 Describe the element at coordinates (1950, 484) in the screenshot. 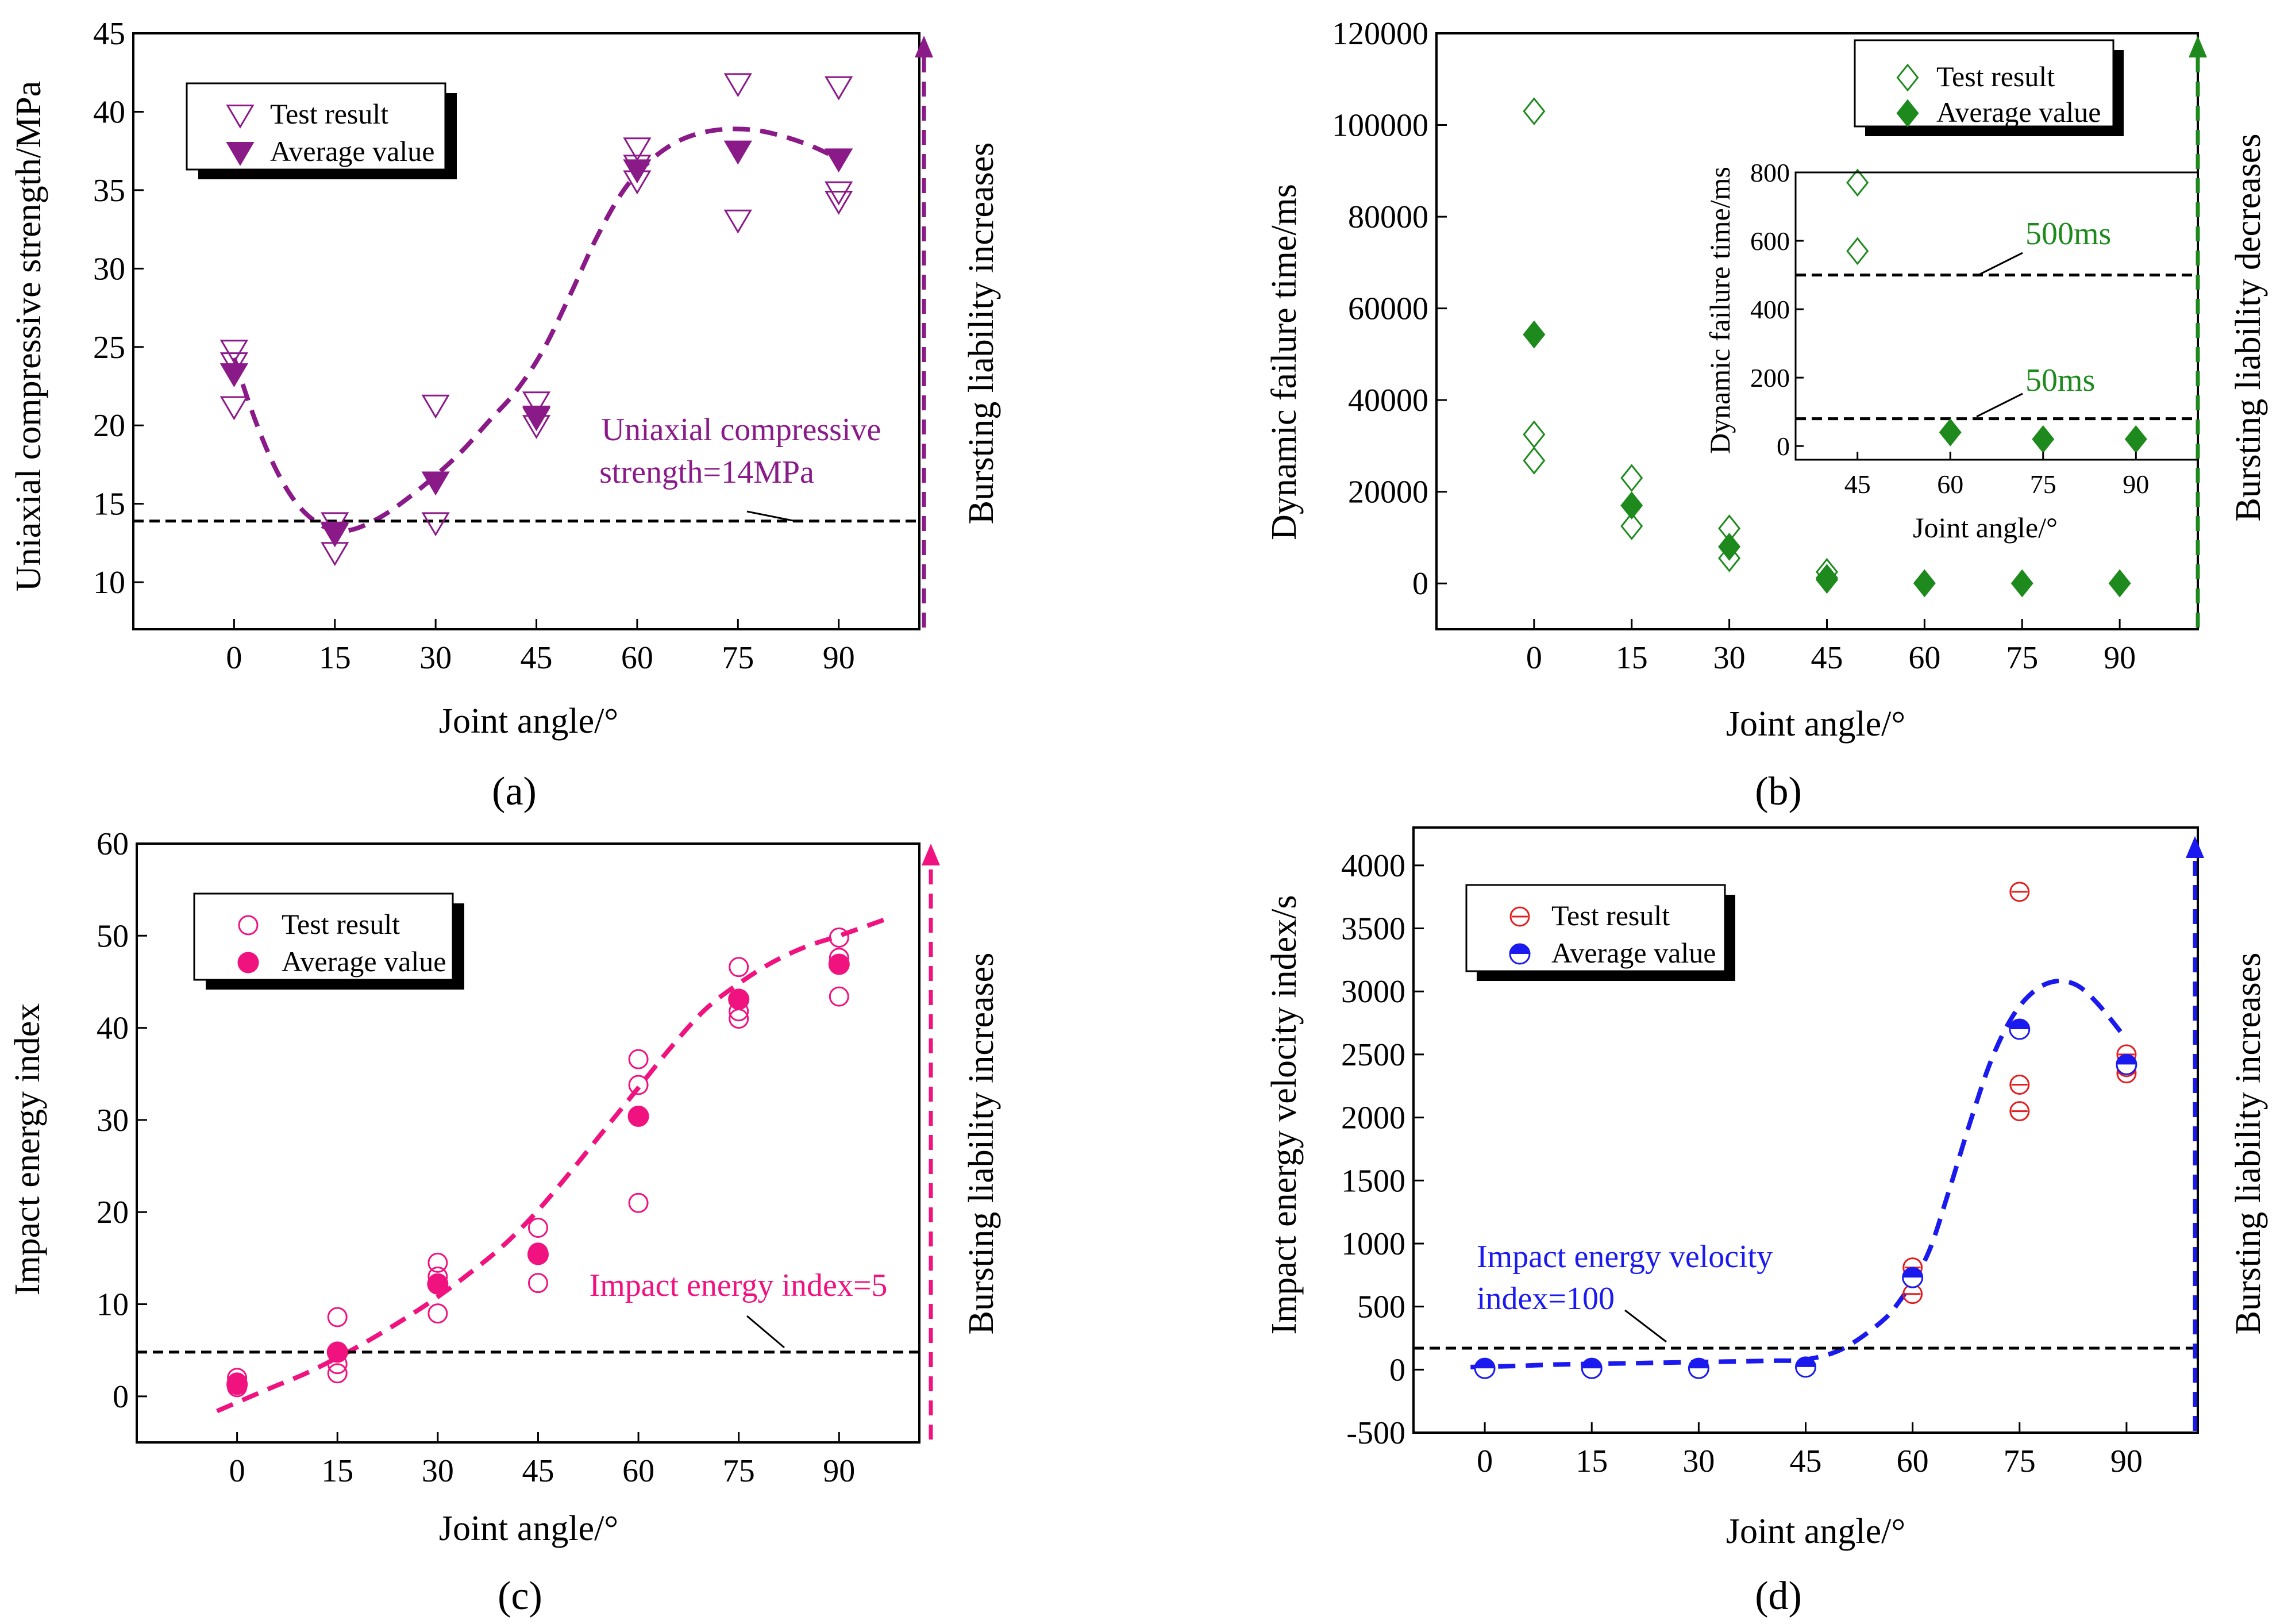

I see `inset-x-tick-label-1: 60` at that location.